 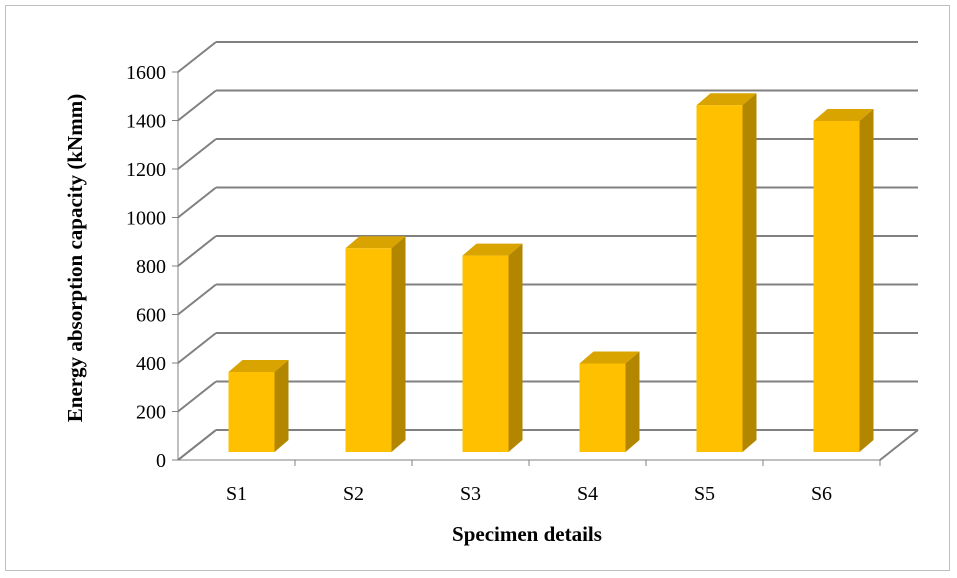 What do you see at coordinates (161, 461) in the screenshot?
I see `y-tick-label: 0` at bounding box center [161, 461].